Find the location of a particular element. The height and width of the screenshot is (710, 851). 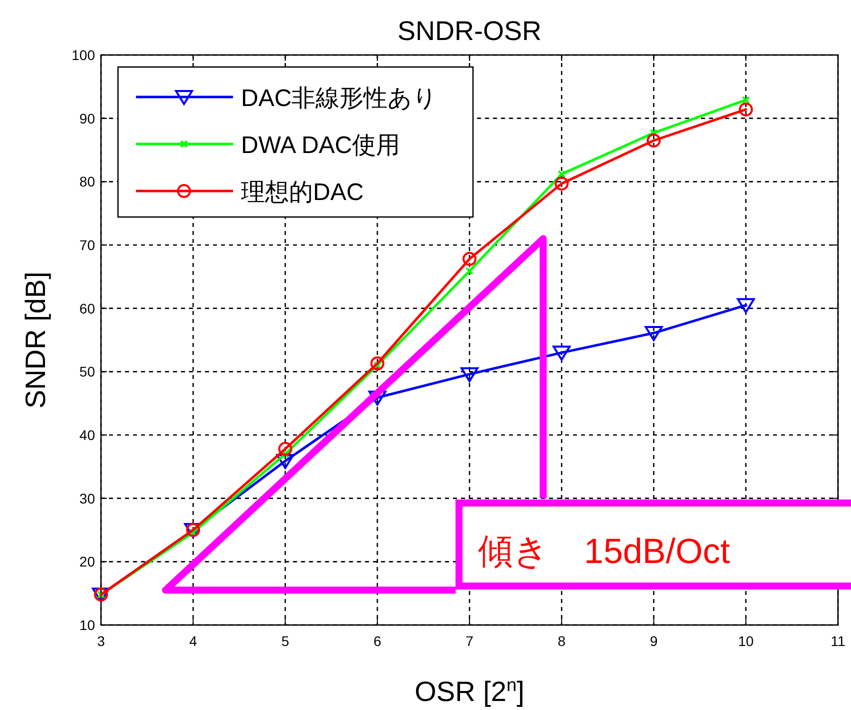

legend-label: 理想的DAC is located at coordinates (302, 192).